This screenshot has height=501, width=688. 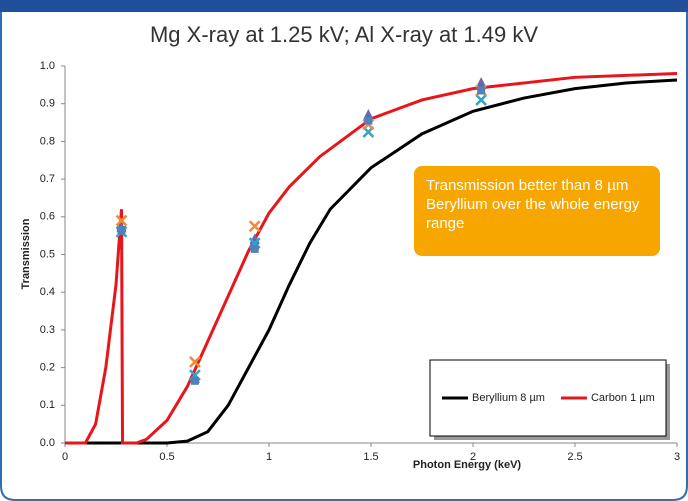 What do you see at coordinates (344, 6) in the screenshot?
I see `header-bar` at bounding box center [344, 6].